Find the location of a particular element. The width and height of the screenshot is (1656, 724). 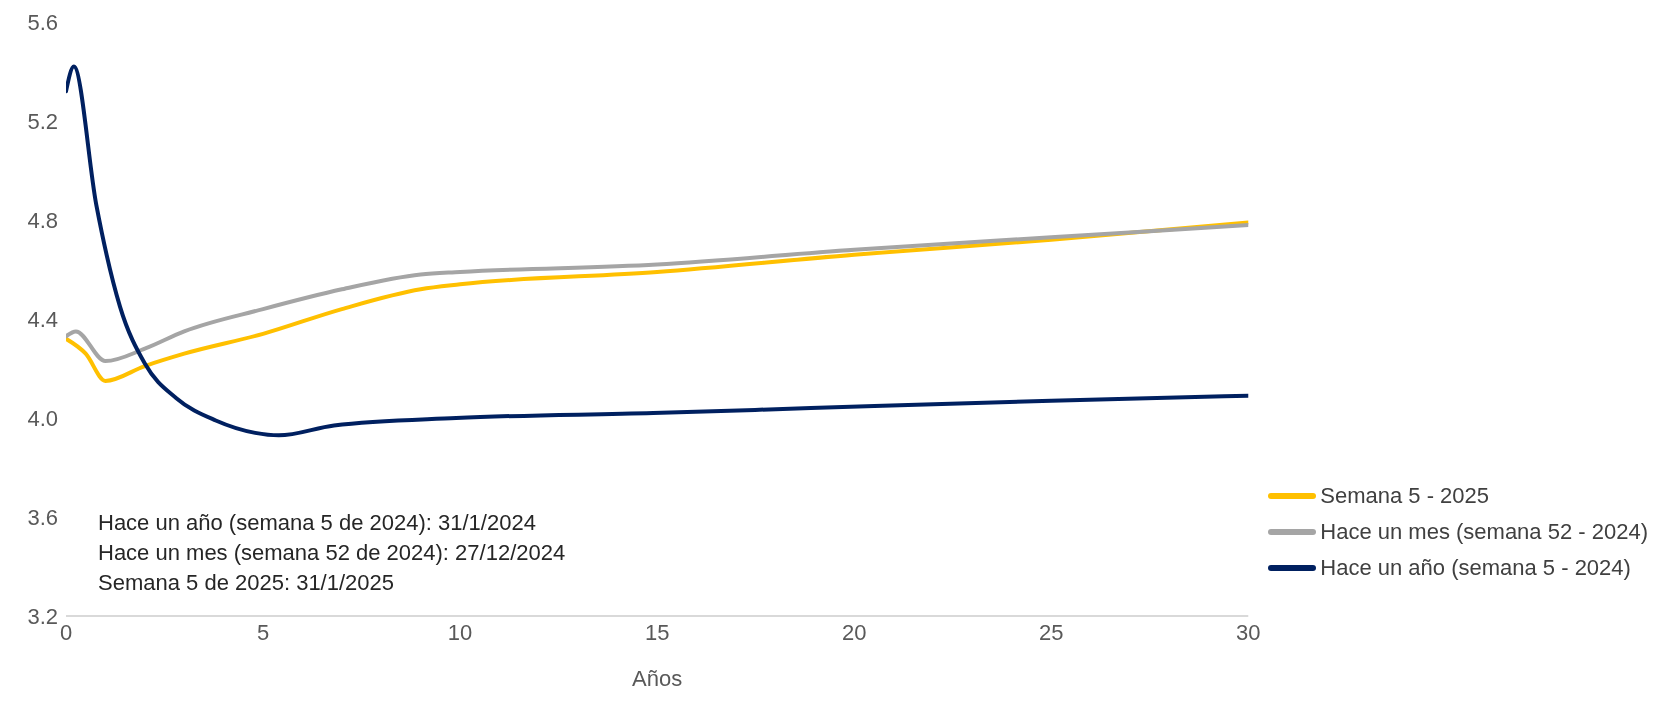

y-tick-label: 3.6 is located at coordinates (42, 517).